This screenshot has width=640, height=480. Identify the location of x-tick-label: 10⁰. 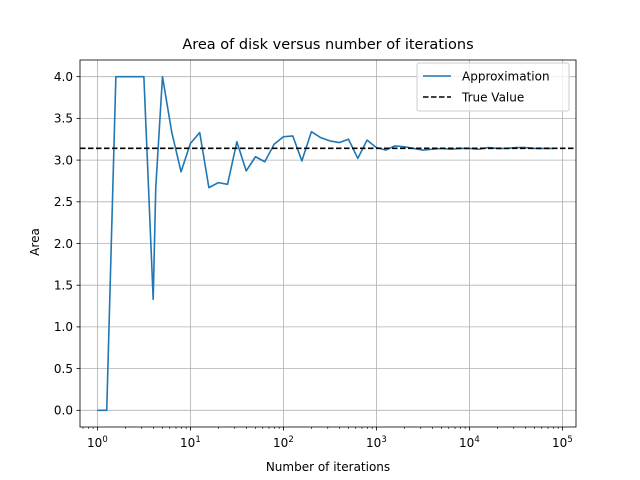
(97, 442).